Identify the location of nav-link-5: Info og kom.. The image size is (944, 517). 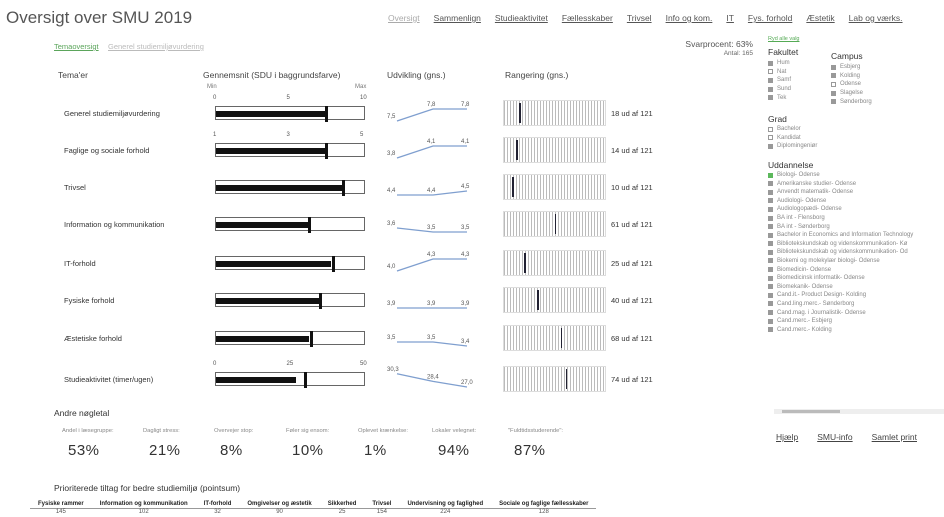
(689, 18).